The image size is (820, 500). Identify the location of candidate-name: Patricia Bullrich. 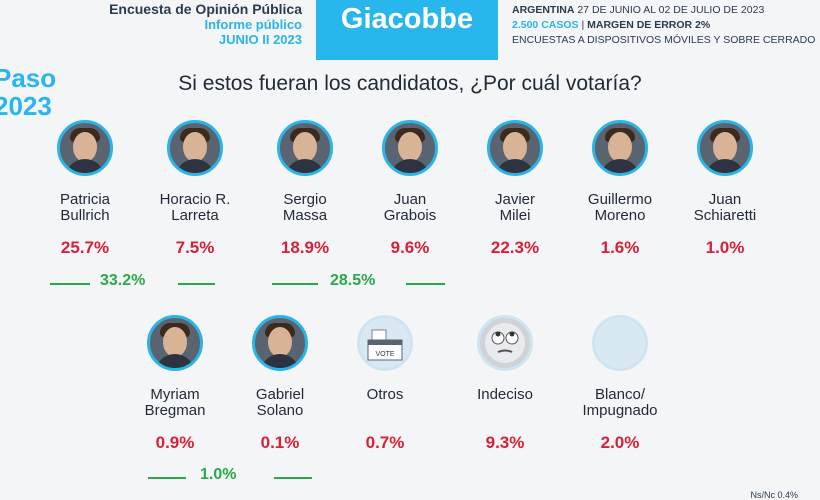
(85, 208).